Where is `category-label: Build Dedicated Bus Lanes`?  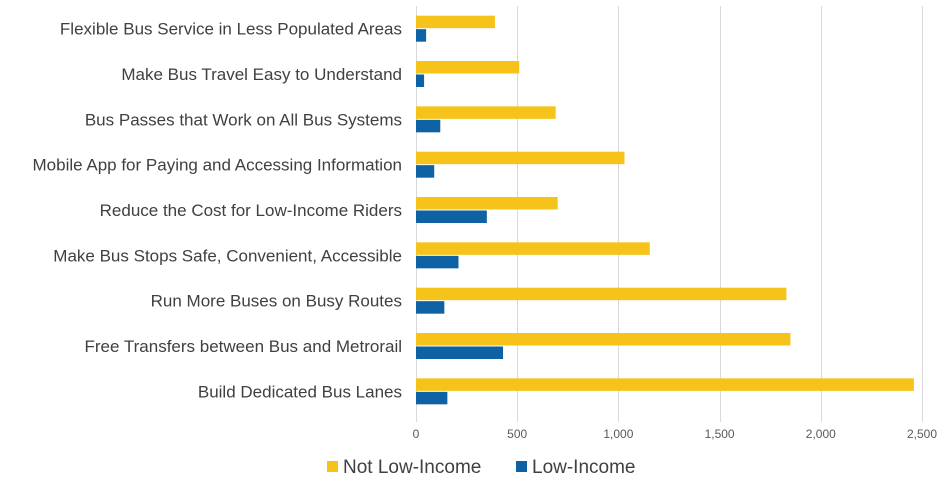
category-label: Build Dedicated Bus Lanes is located at coordinates (300, 391).